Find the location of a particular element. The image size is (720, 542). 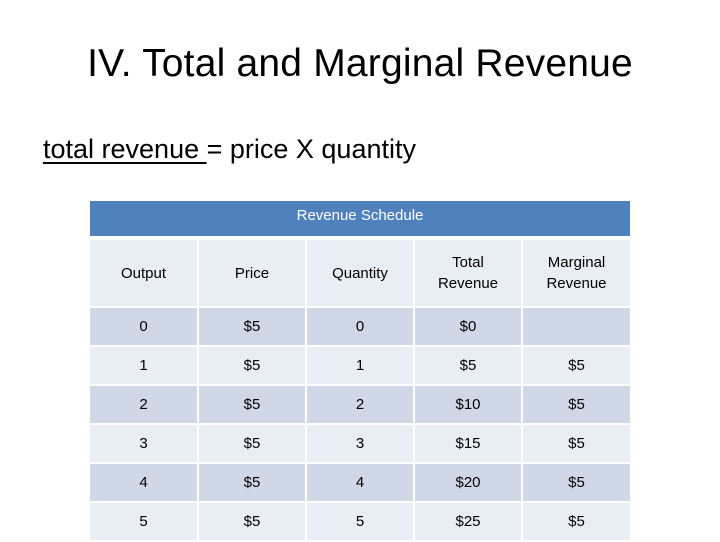

table-caption: Revenue Schedule is located at coordinates (360, 220).